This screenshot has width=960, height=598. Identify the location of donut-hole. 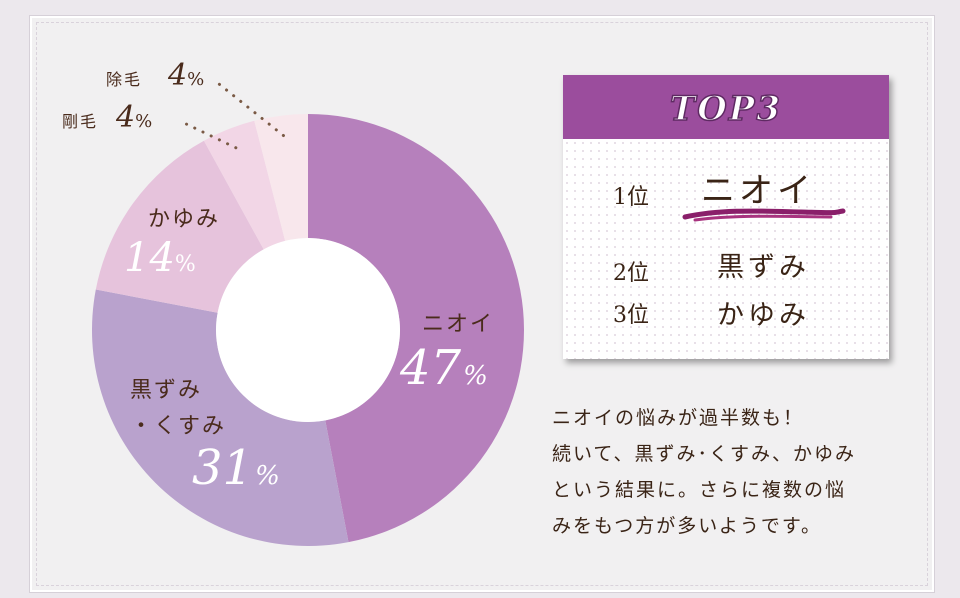
(308, 330).